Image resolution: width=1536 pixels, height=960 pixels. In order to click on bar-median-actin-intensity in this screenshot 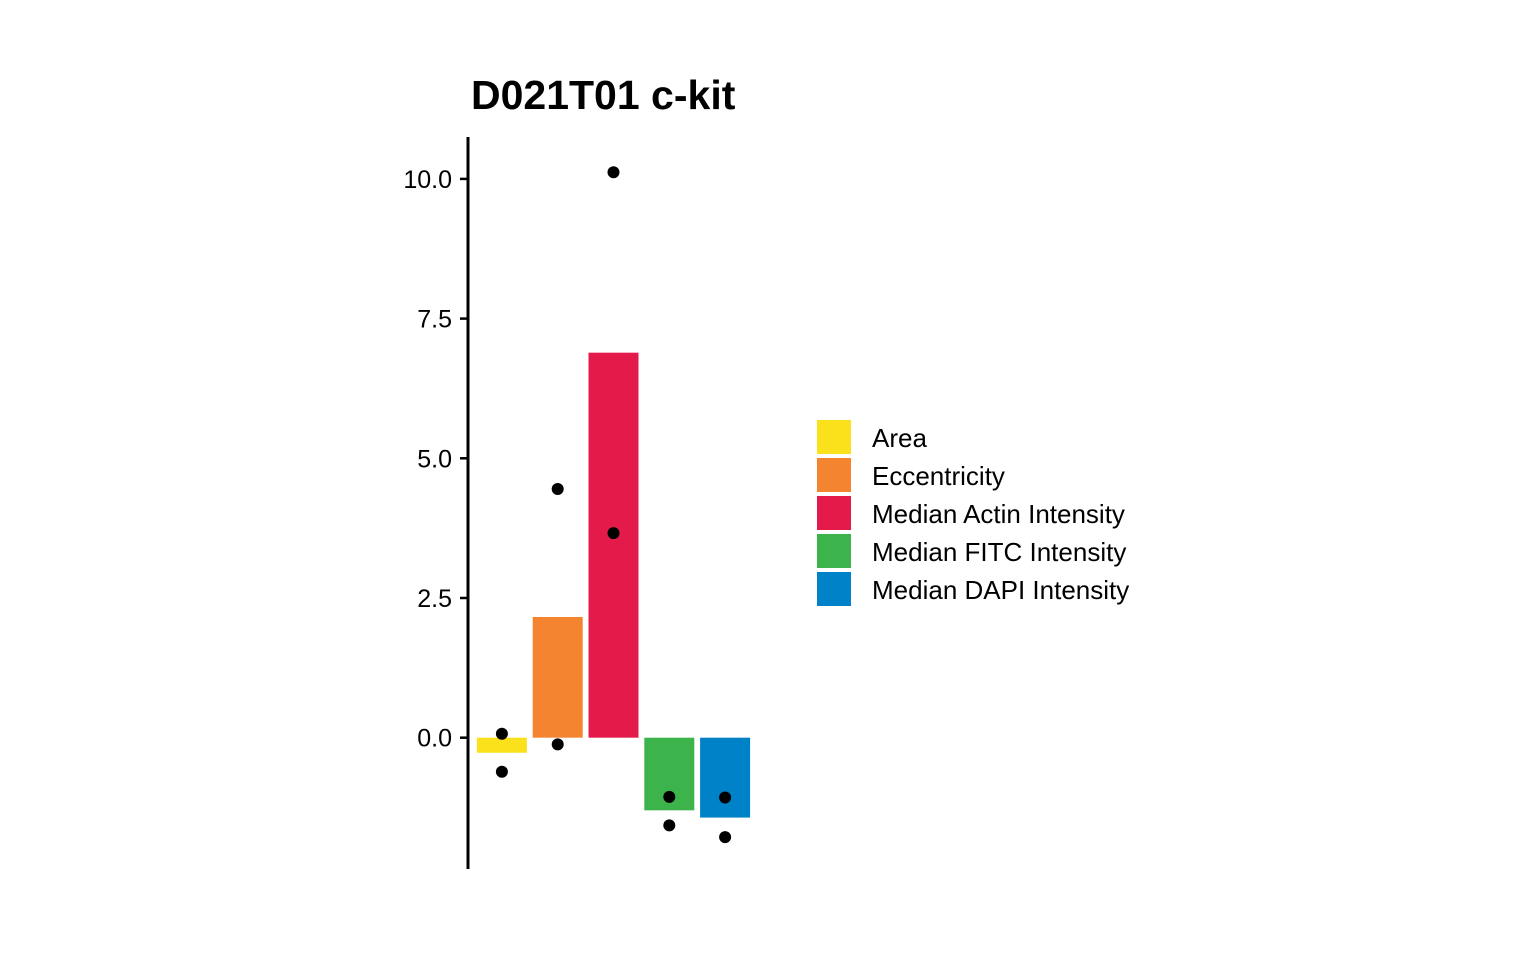, I will do `click(613, 545)`.